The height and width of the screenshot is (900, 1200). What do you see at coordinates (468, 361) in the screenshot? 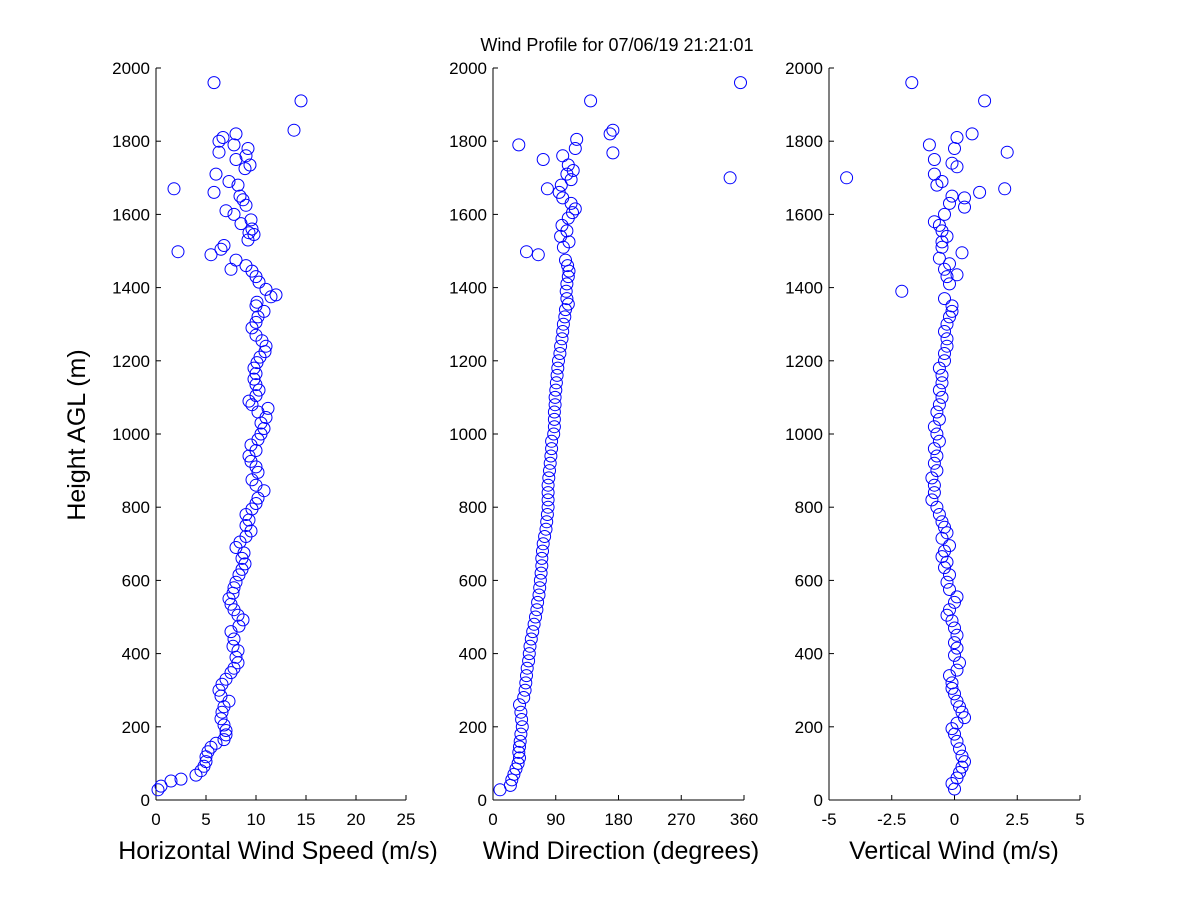
I see `direction-y-tick-label: 1200` at bounding box center [468, 361].